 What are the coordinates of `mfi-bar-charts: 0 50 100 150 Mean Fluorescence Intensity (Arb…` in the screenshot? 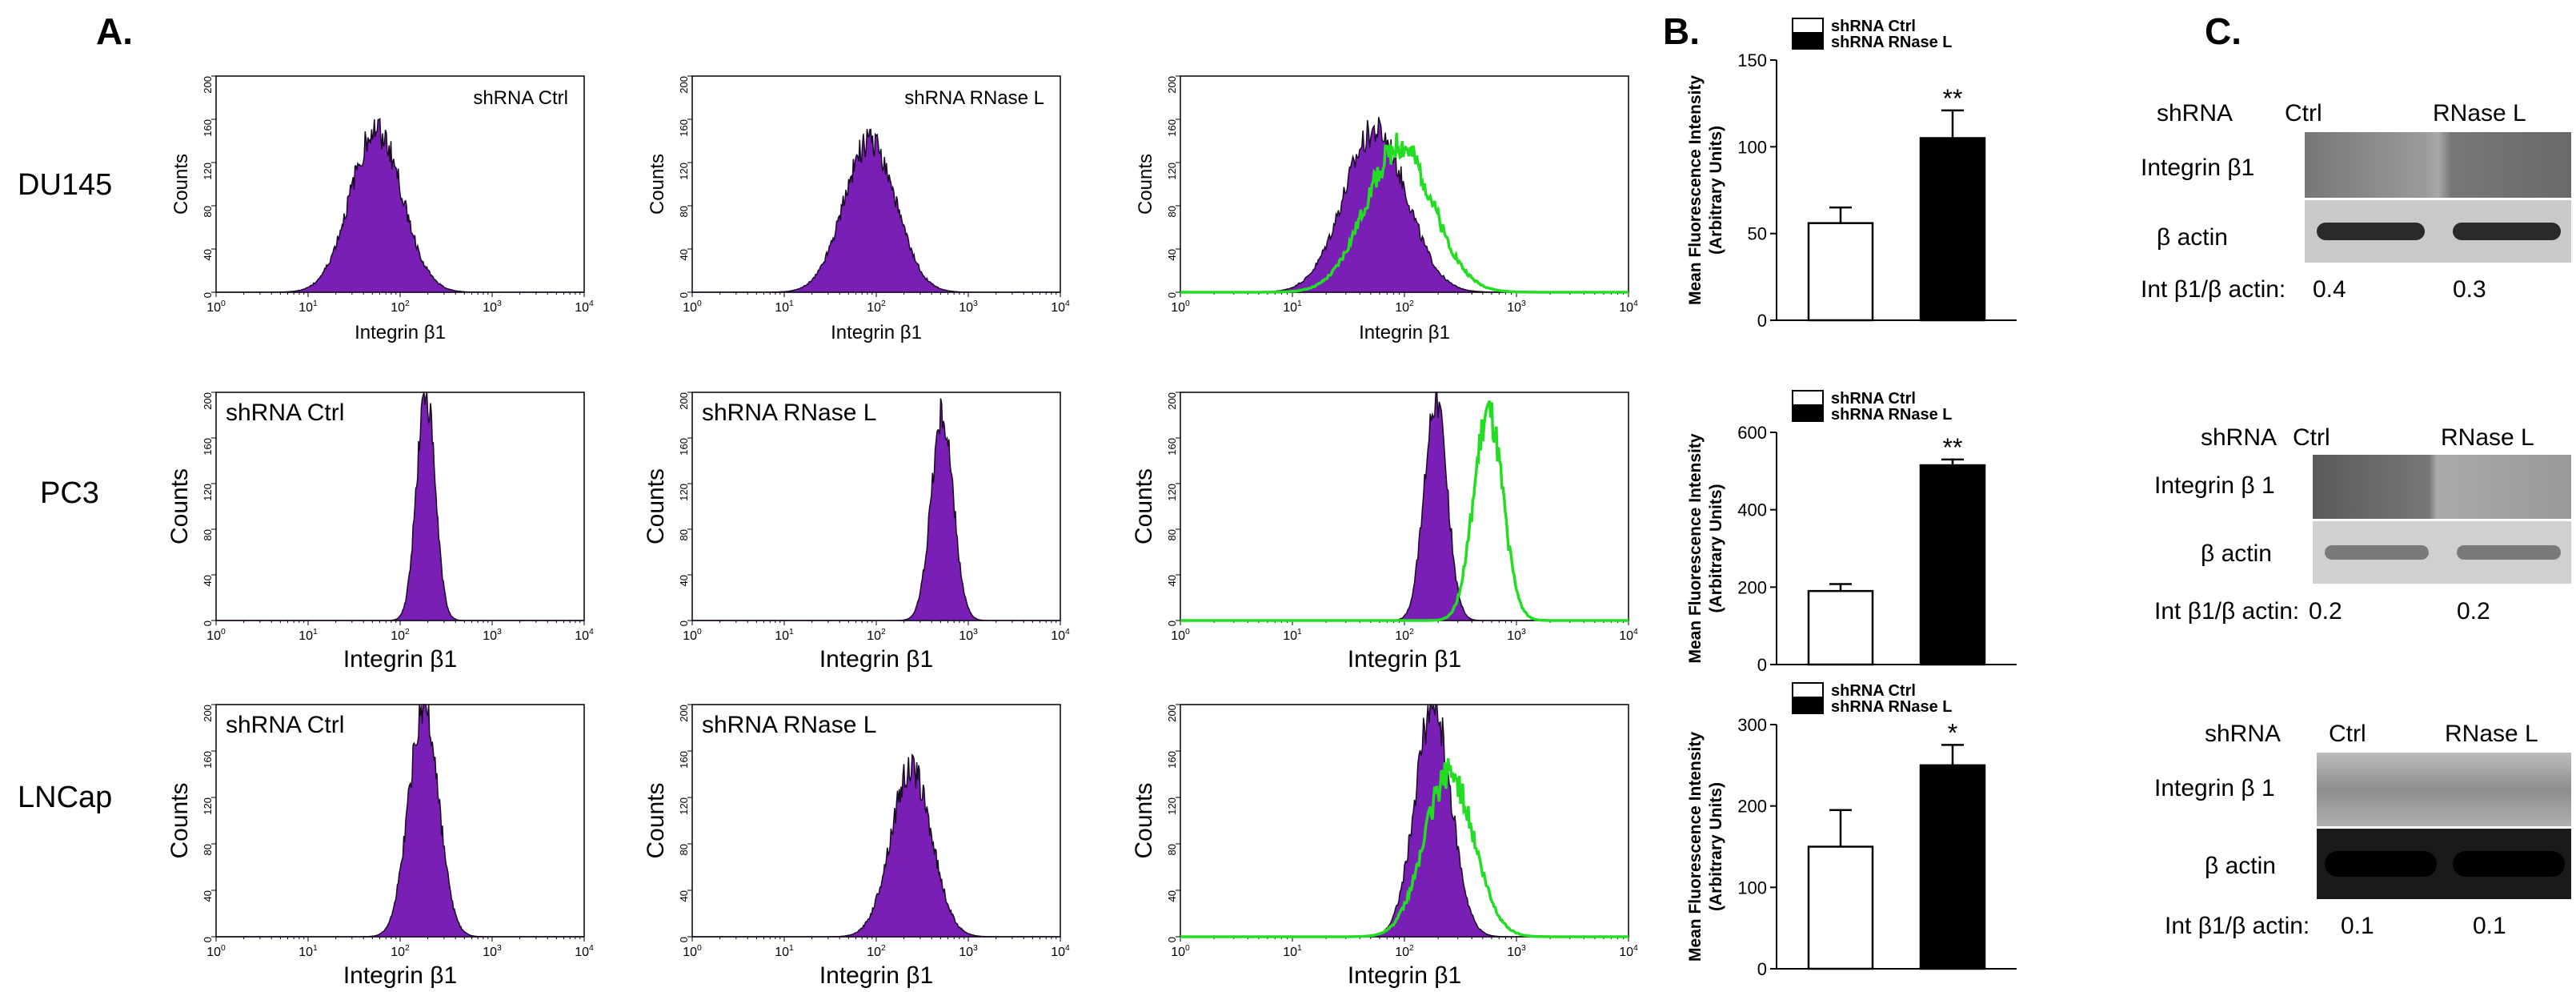 It's located at (1851, 498).